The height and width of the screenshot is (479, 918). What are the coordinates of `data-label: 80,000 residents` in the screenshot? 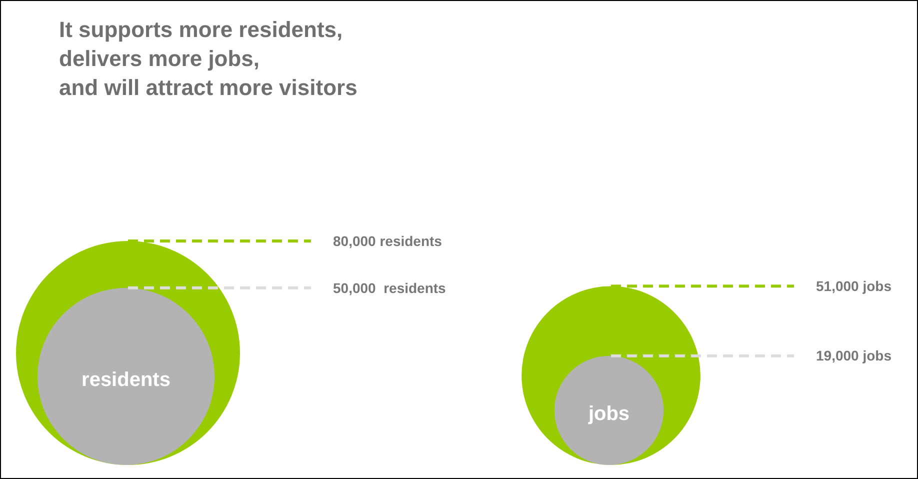 It's located at (387, 240).